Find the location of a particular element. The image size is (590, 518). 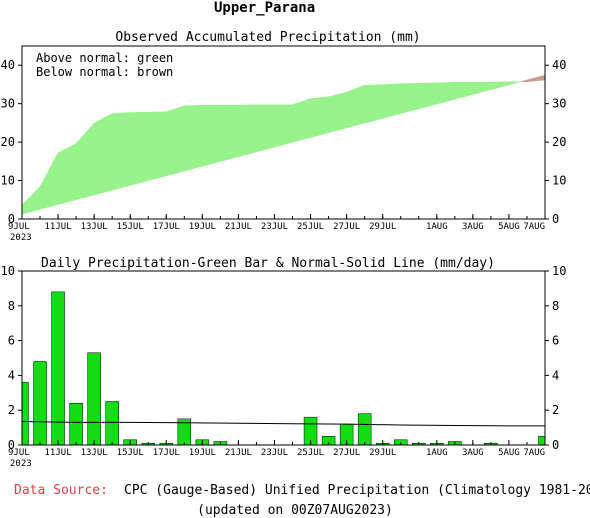

annotation-below-normal: Below normal: brown is located at coordinates (104, 72).